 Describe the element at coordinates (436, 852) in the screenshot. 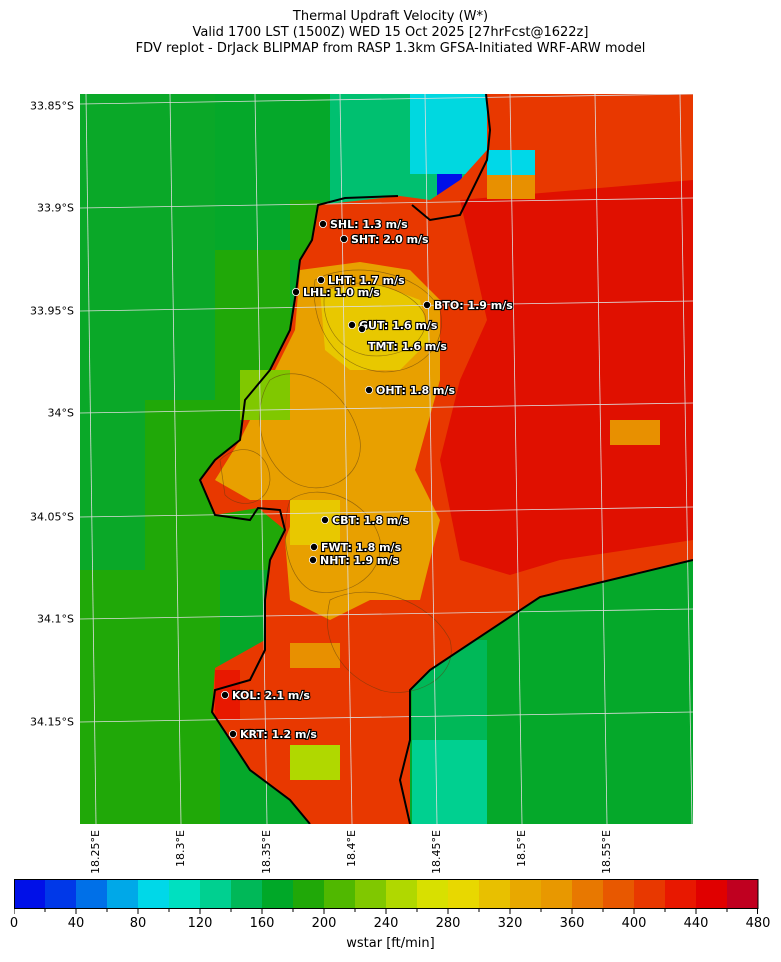

I see `lon-tick-label: 18.45°E` at that location.